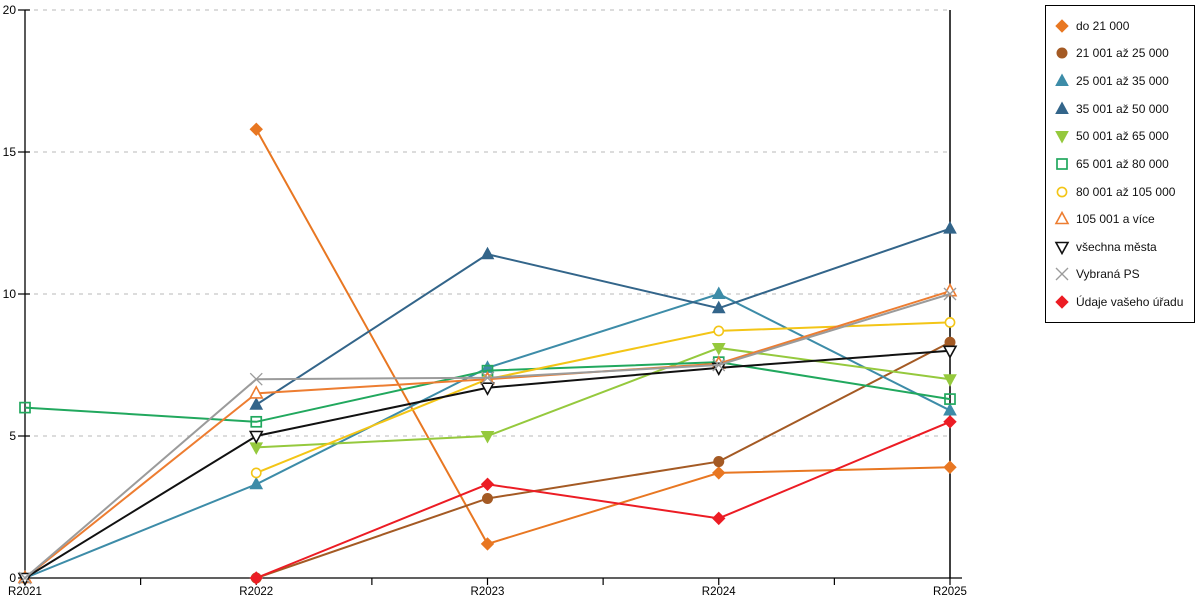 The image size is (1200, 600). I want to click on legend-item-10: Vybraná PS, so click(1122, 274).